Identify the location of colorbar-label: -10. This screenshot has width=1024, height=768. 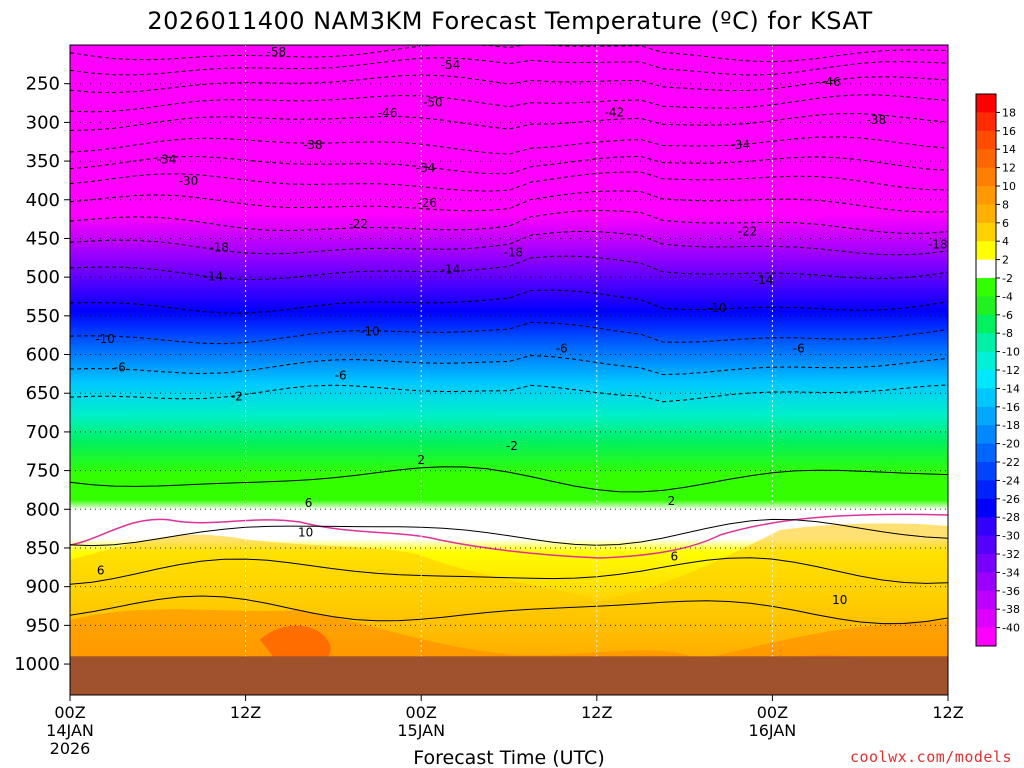
(1011, 352).